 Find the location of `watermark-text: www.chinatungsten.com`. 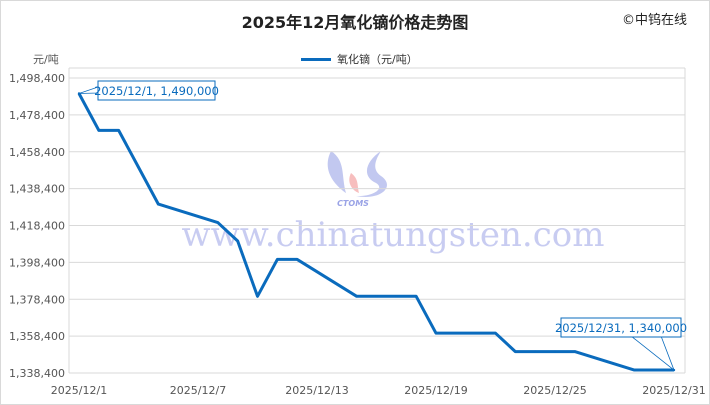

watermark-text: www.chinatungsten.com is located at coordinates (393, 235).